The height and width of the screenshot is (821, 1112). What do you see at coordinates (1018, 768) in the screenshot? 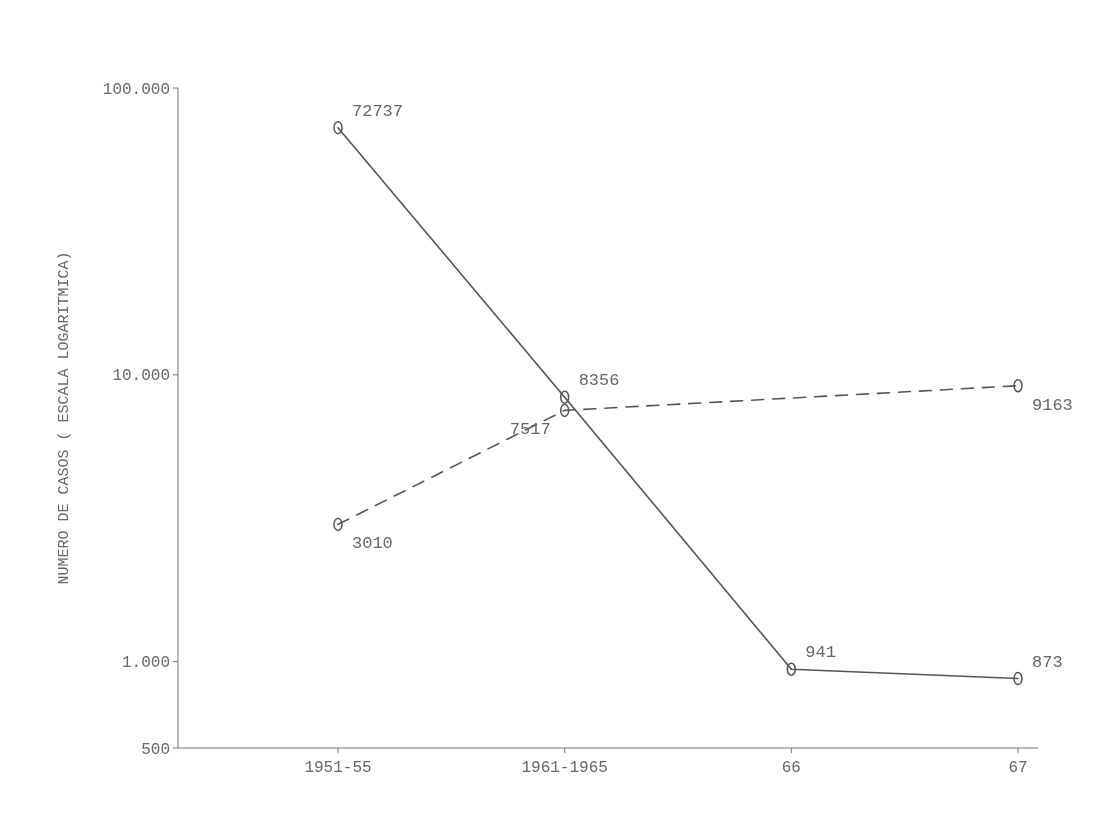
I see `x-tick-label: 67` at bounding box center [1018, 768].